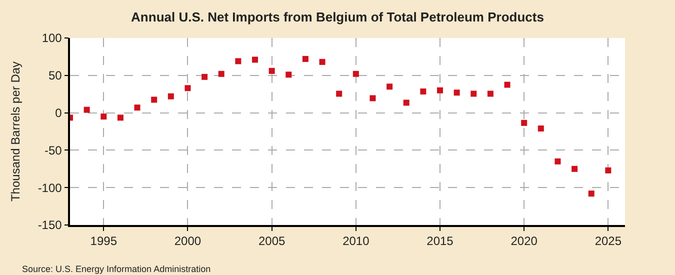 This screenshot has height=275, width=675. Describe the element at coordinates (608, 241) in the screenshot. I see `x-tick-label: 2025` at that location.